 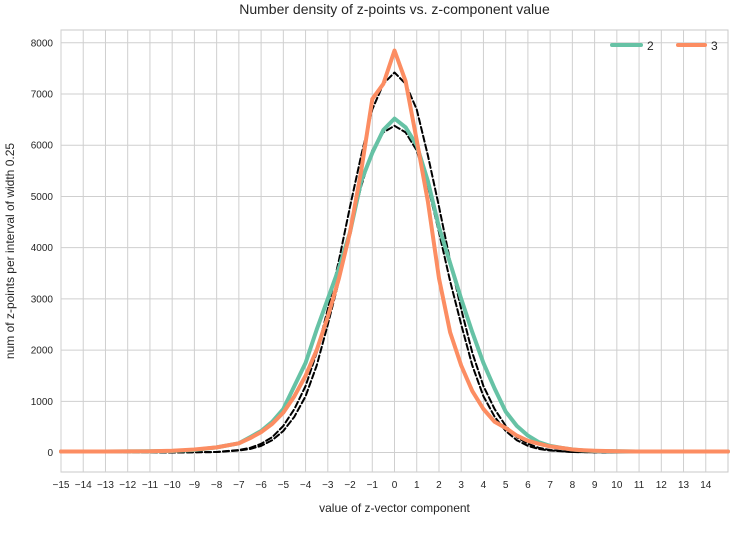 I want to click on x-tick-label: 12, so click(x=662, y=485).